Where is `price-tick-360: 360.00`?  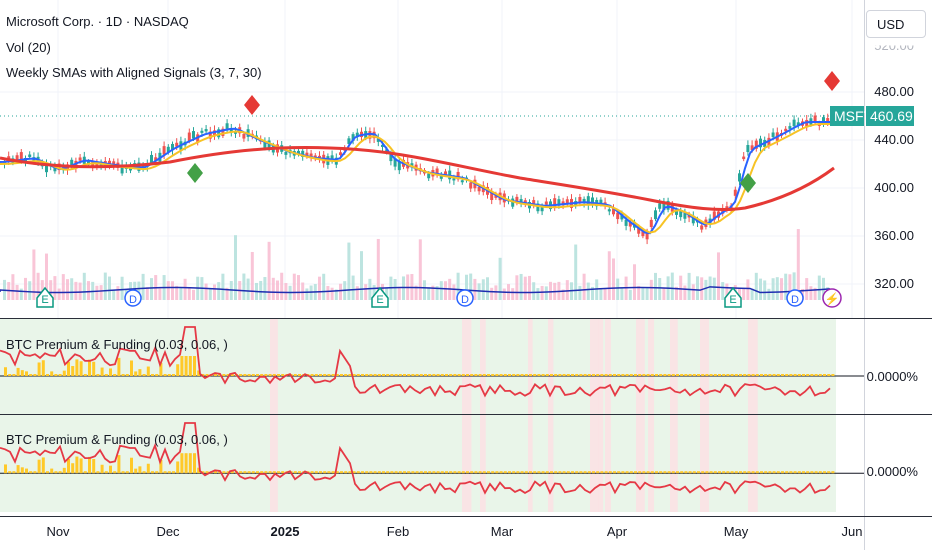 price-tick-360: 360.00 is located at coordinates (894, 235).